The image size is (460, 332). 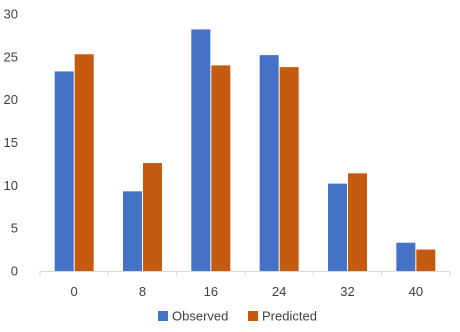 I want to click on y-tick-label: 30, so click(x=11, y=14).